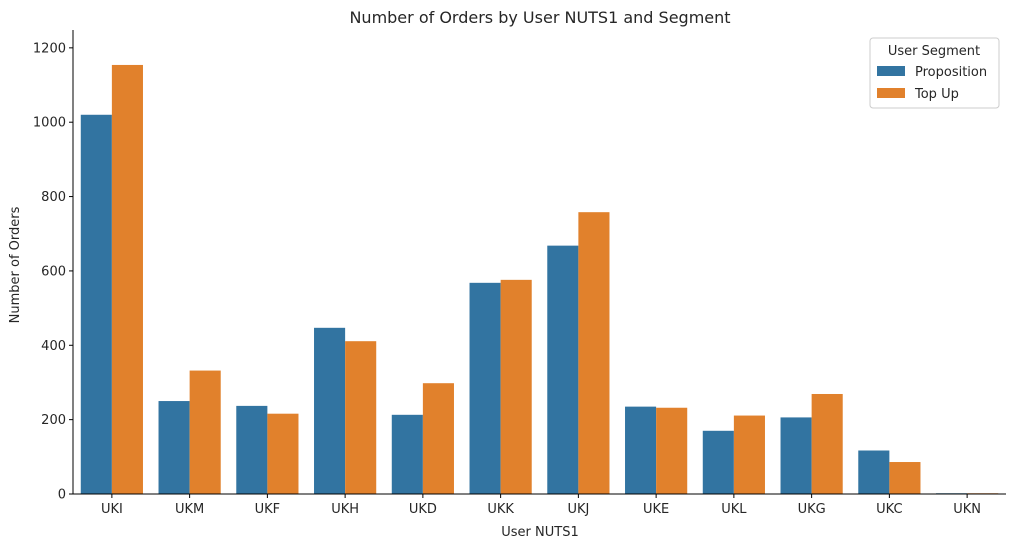 This screenshot has height=547, width=1014. What do you see at coordinates (127, 279) in the screenshot?
I see `bar-top-up-uki` at bounding box center [127, 279].